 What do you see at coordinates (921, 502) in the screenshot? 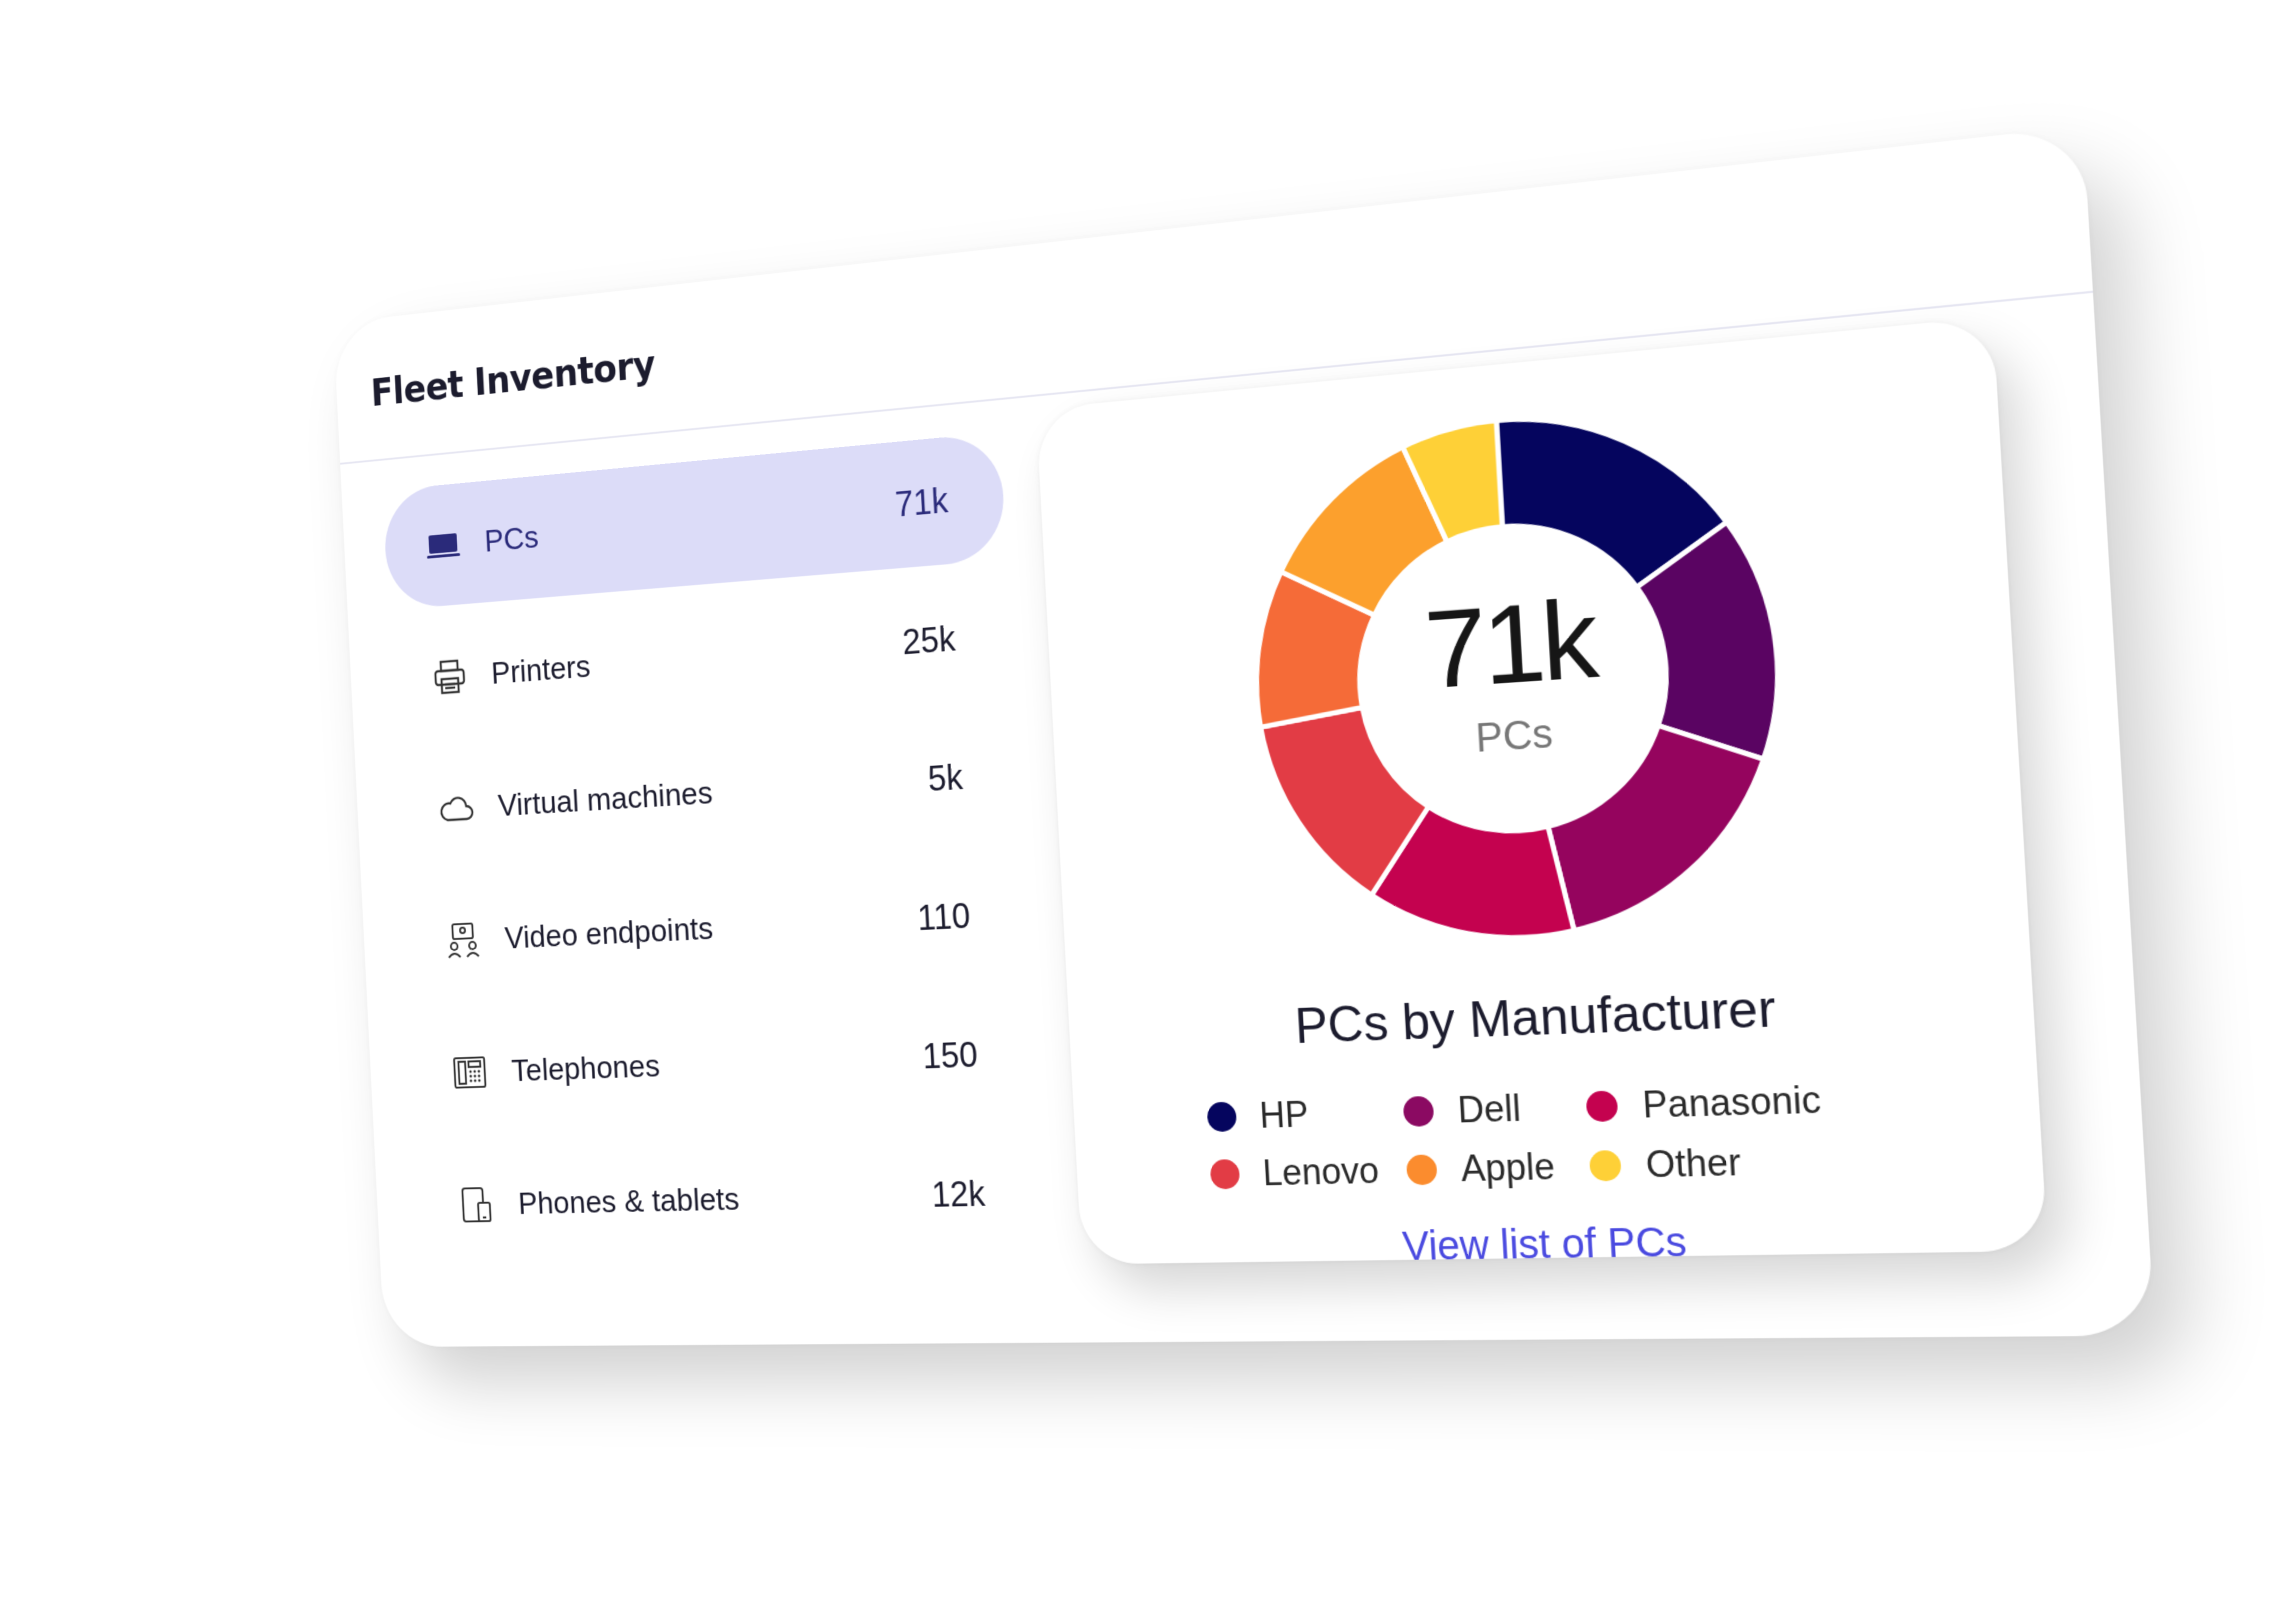
I see `inventory-count: 71k` at bounding box center [921, 502].